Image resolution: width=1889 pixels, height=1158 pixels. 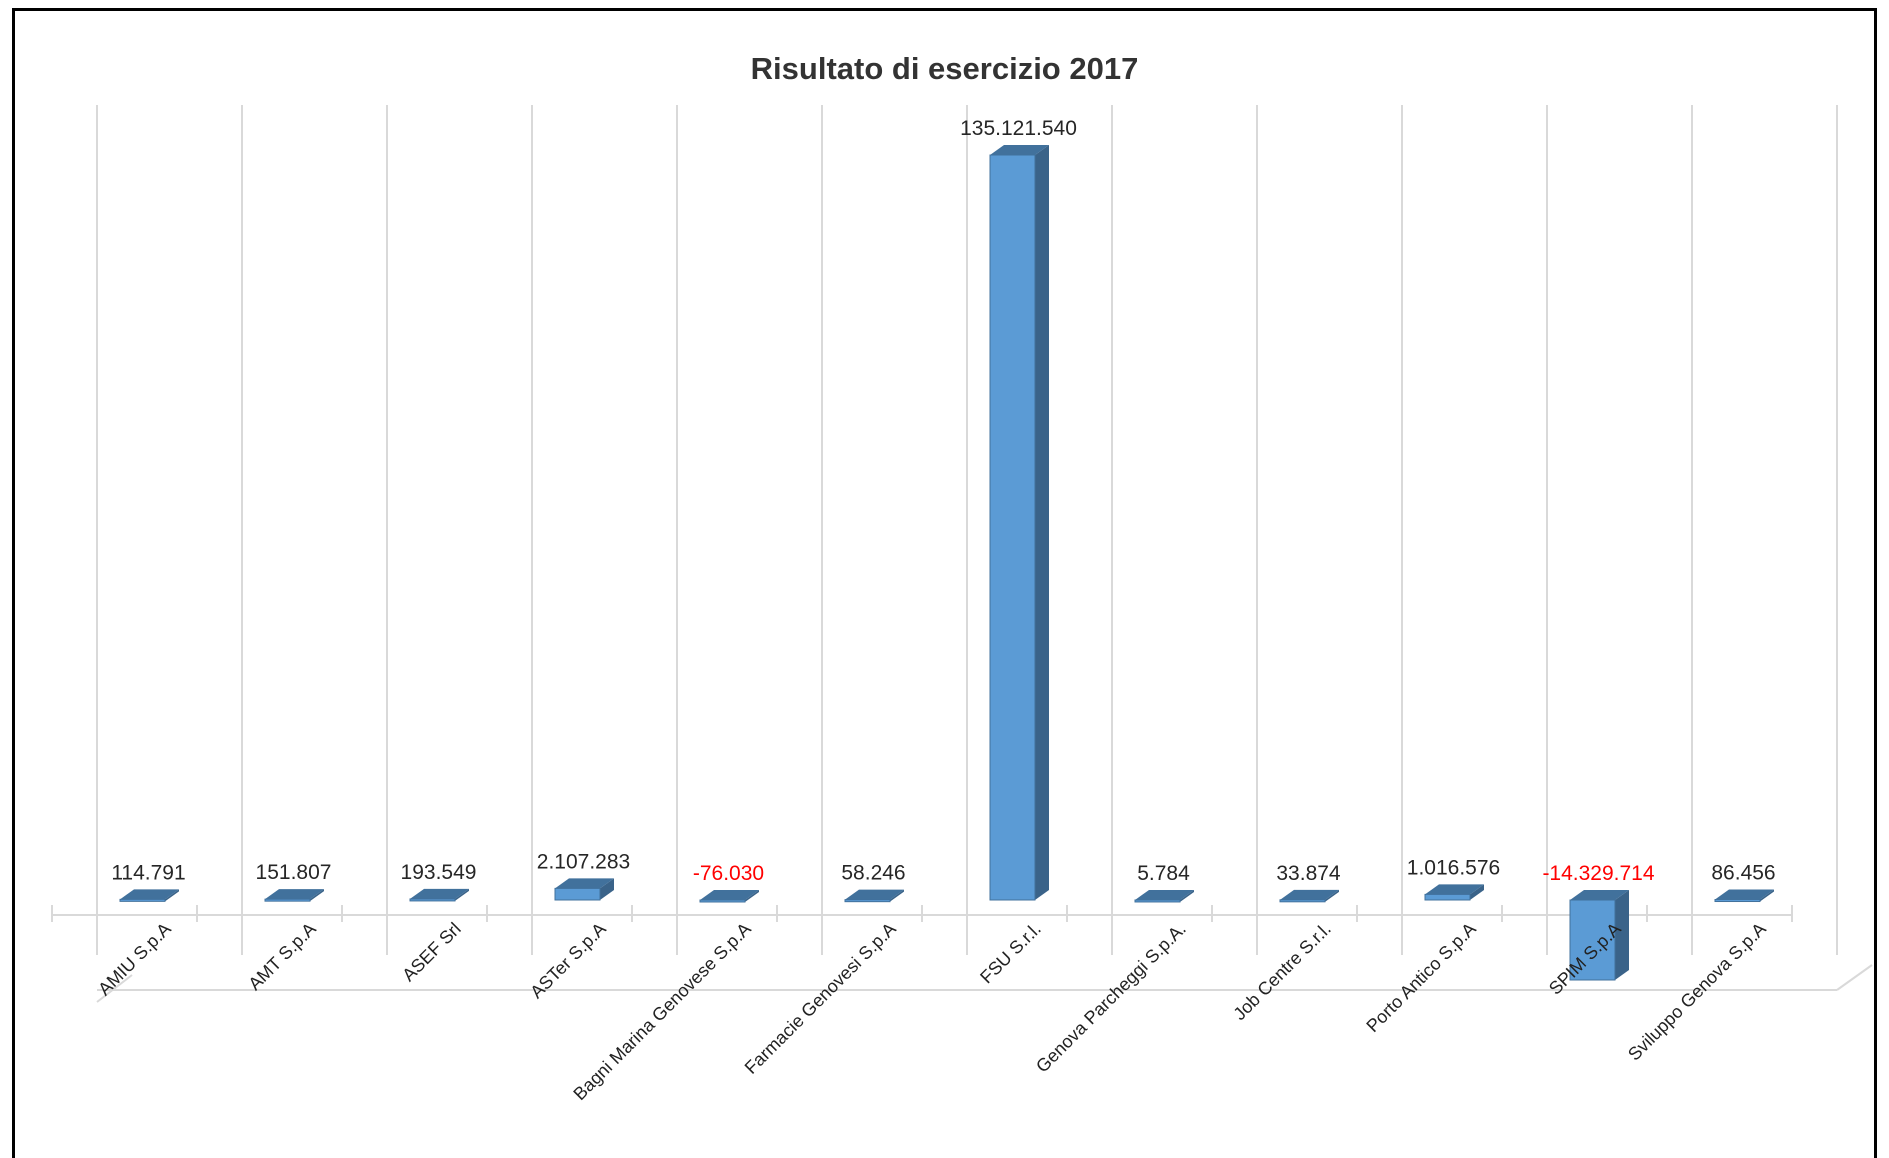 I want to click on category-label: FSU S.r.l., so click(x=1010, y=953).